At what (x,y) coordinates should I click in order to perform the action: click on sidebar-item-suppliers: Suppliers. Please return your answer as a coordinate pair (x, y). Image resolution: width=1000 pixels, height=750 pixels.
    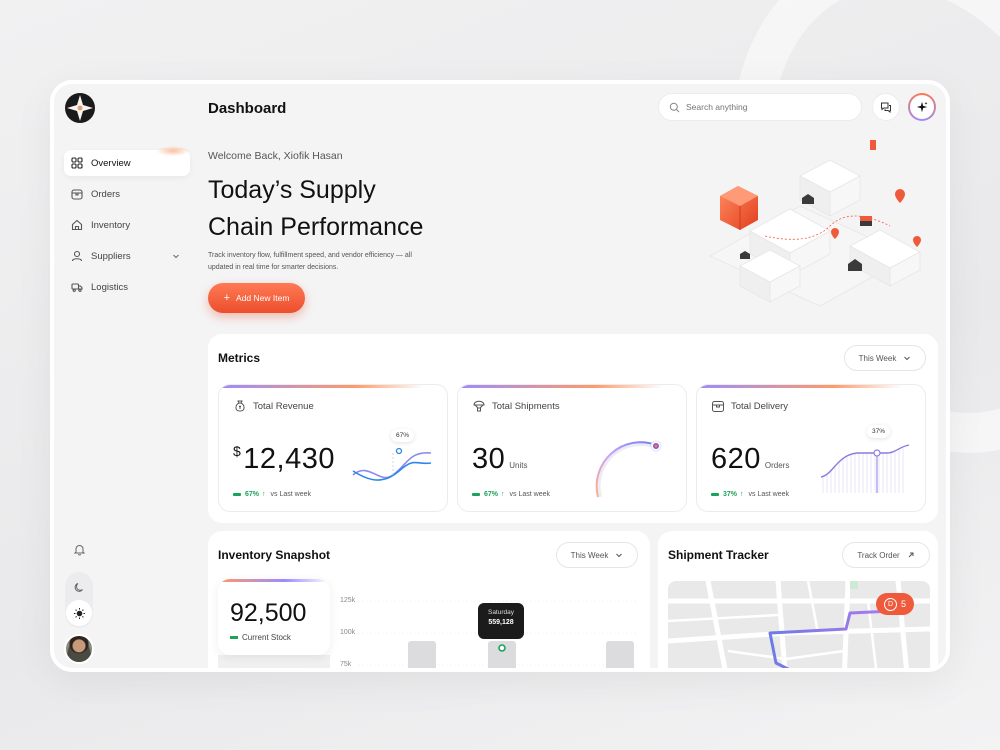
    Looking at the image, I should click on (127, 256).